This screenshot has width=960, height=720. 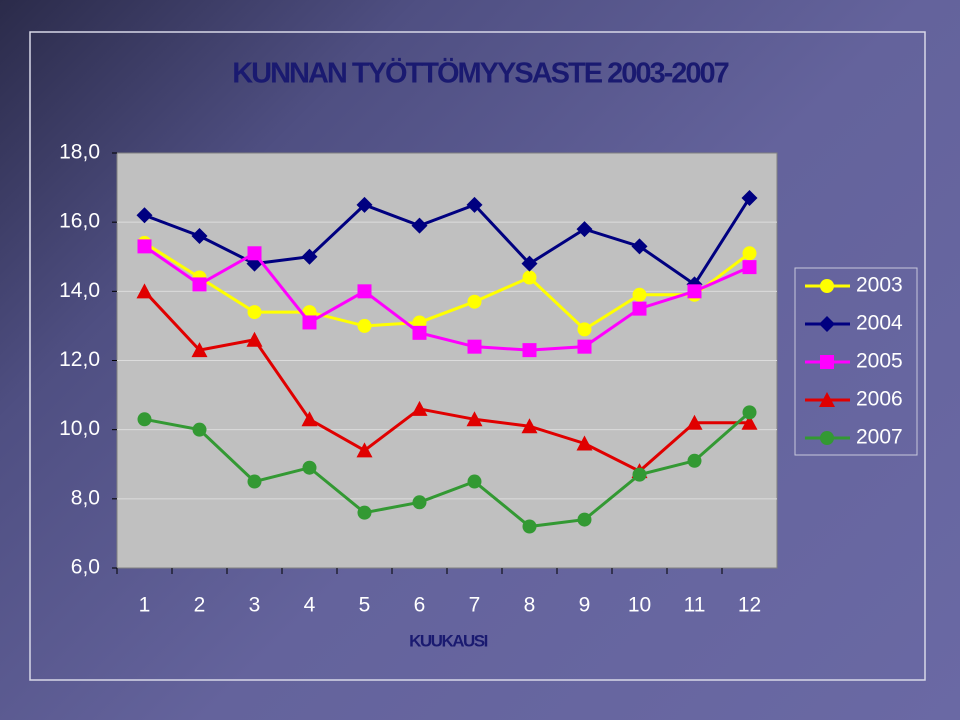 What do you see at coordinates (365, 605) in the screenshot?
I see `x-tick-label: 5` at bounding box center [365, 605].